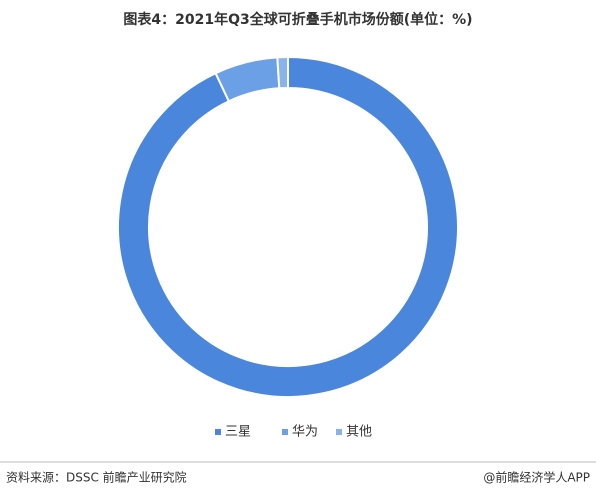 This screenshot has height=494, width=596. Describe the element at coordinates (536, 477) in the screenshot. I see `credit: @前瞻经济学人APP` at that location.